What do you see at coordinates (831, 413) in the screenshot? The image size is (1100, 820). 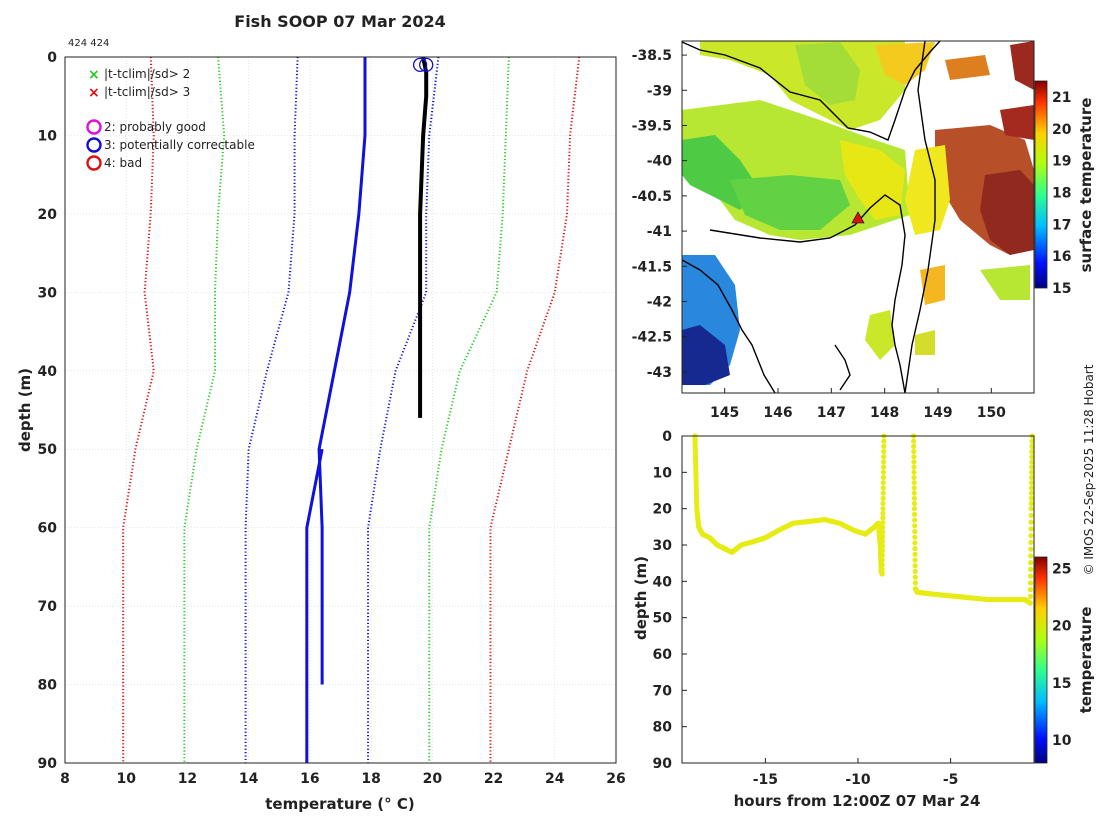 I see `map-x-tick-label: 147` at bounding box center [831, 413].